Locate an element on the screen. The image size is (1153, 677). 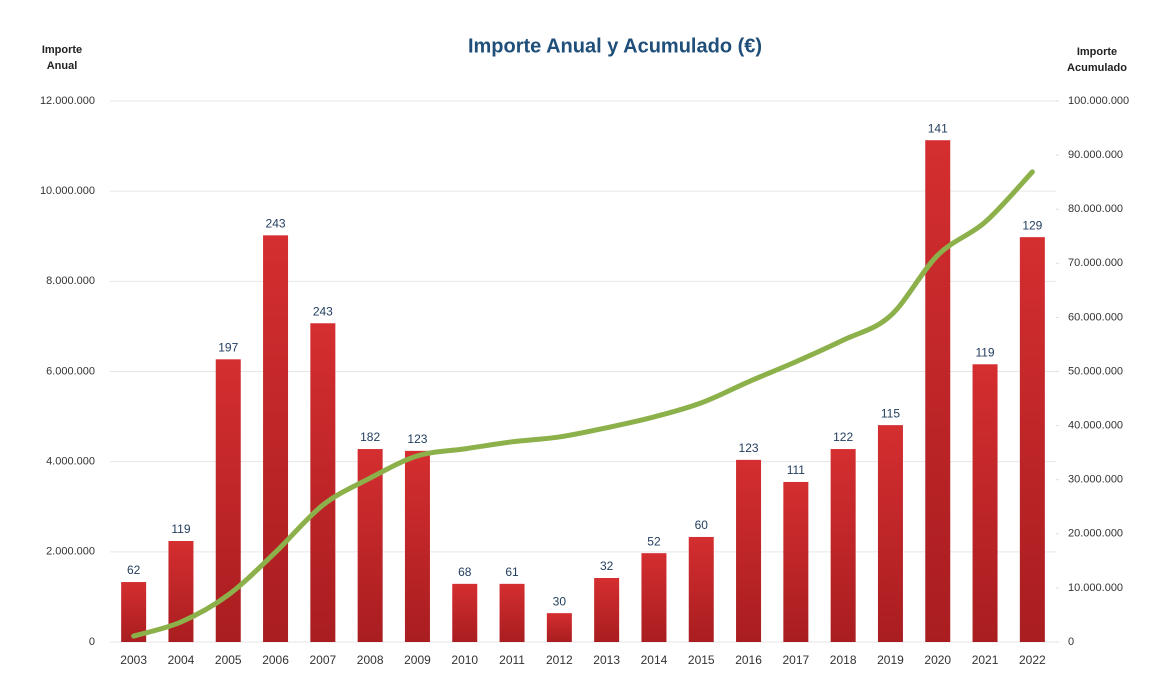
bar-label: 115 is located at coordinates (890, 413).